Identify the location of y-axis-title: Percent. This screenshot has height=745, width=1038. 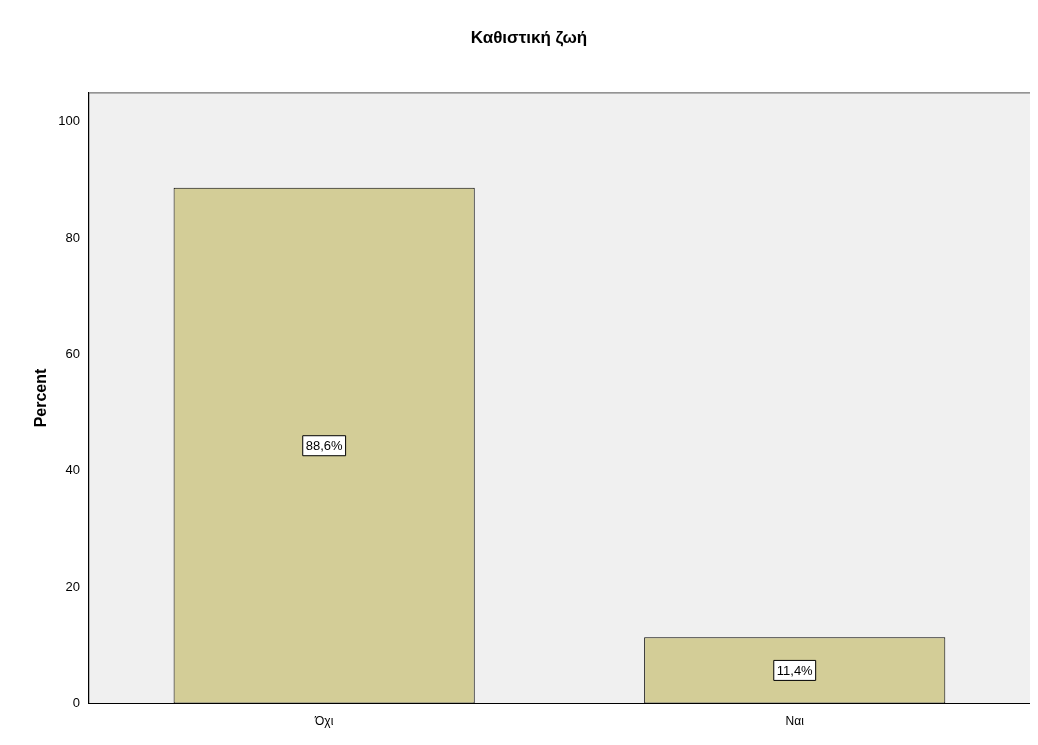
(41, 397).